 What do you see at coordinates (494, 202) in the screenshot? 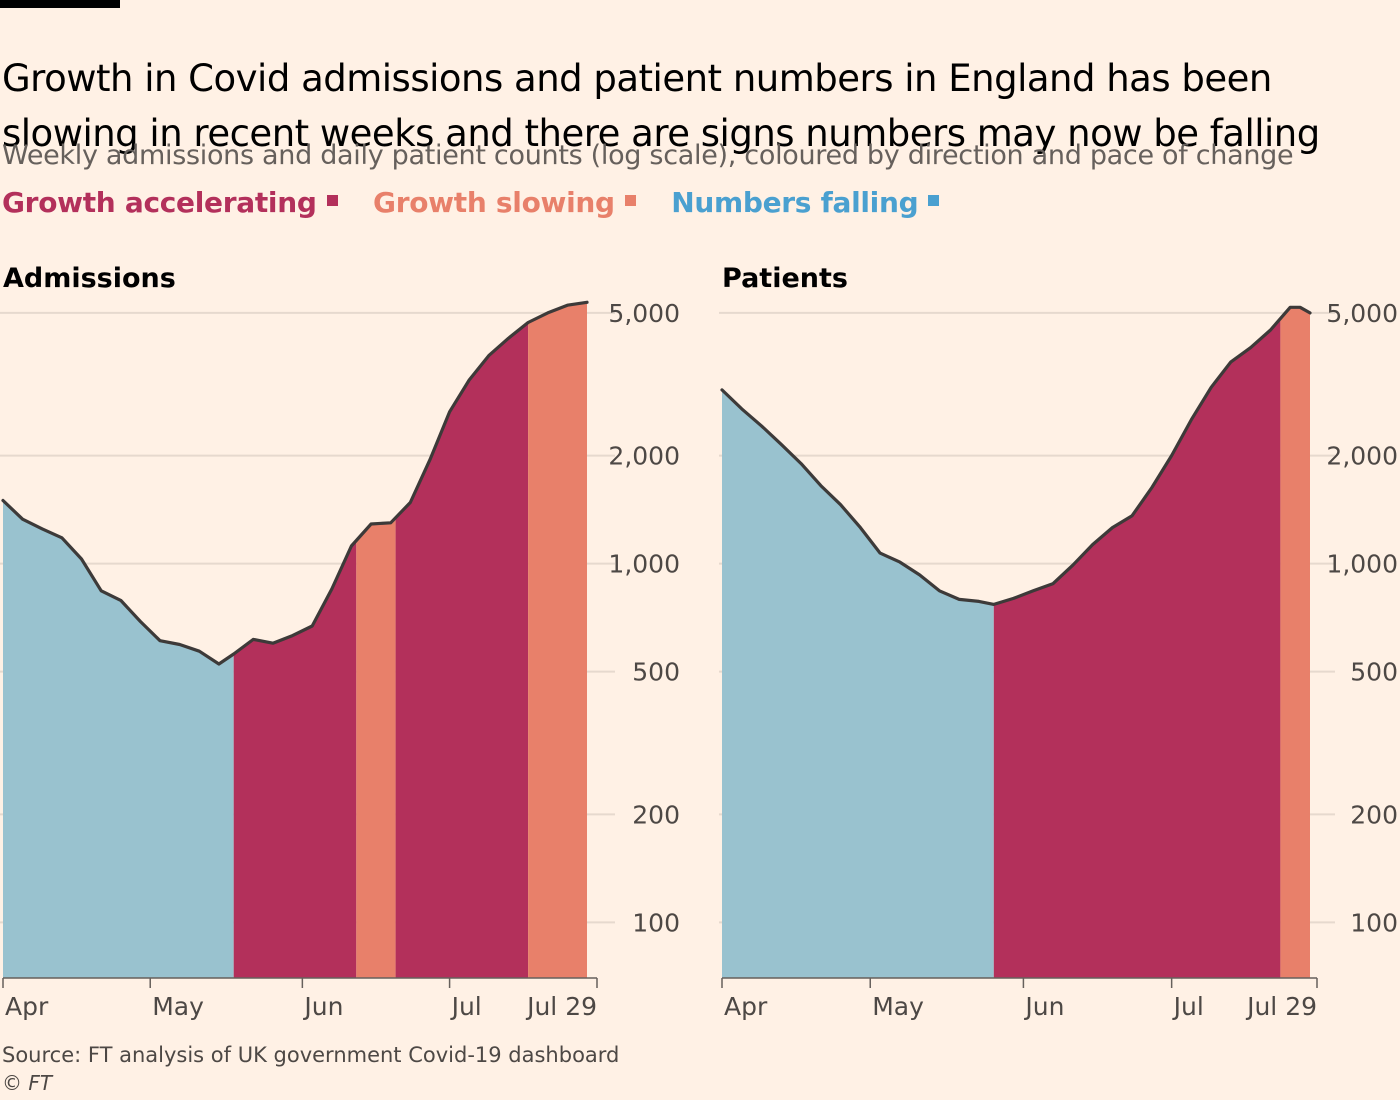
I see `legend-label: Growth slowing` at bounding box center [494, 202].